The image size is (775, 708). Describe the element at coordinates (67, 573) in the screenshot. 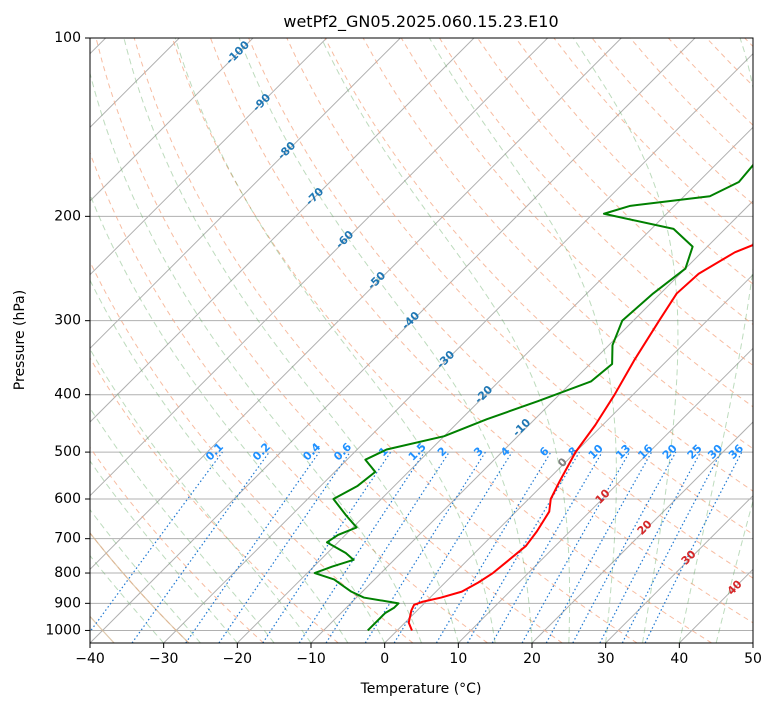

I see `y-tick-label: 800` at that location.